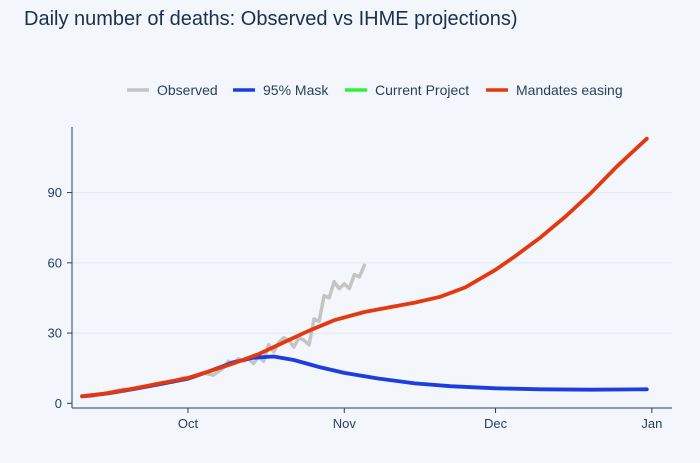 Image resolution: width=700 pixels, height=463 pixels. Describe the element at coordinates (364, 376) in the screenshot. I see `series-line-95-mask` at that location.